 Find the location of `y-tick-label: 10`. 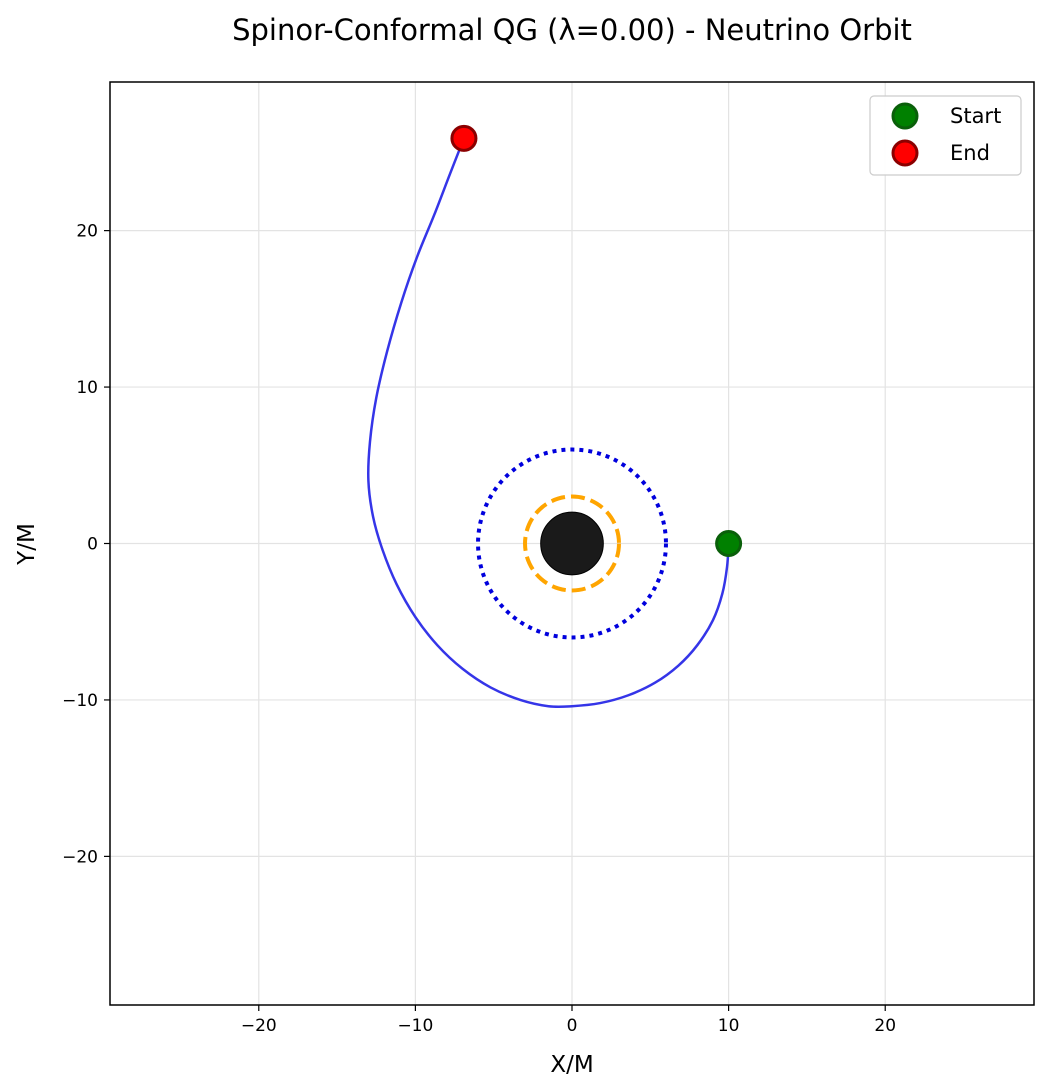

y-tick-label: 10 is located at coordinates (87, 388).